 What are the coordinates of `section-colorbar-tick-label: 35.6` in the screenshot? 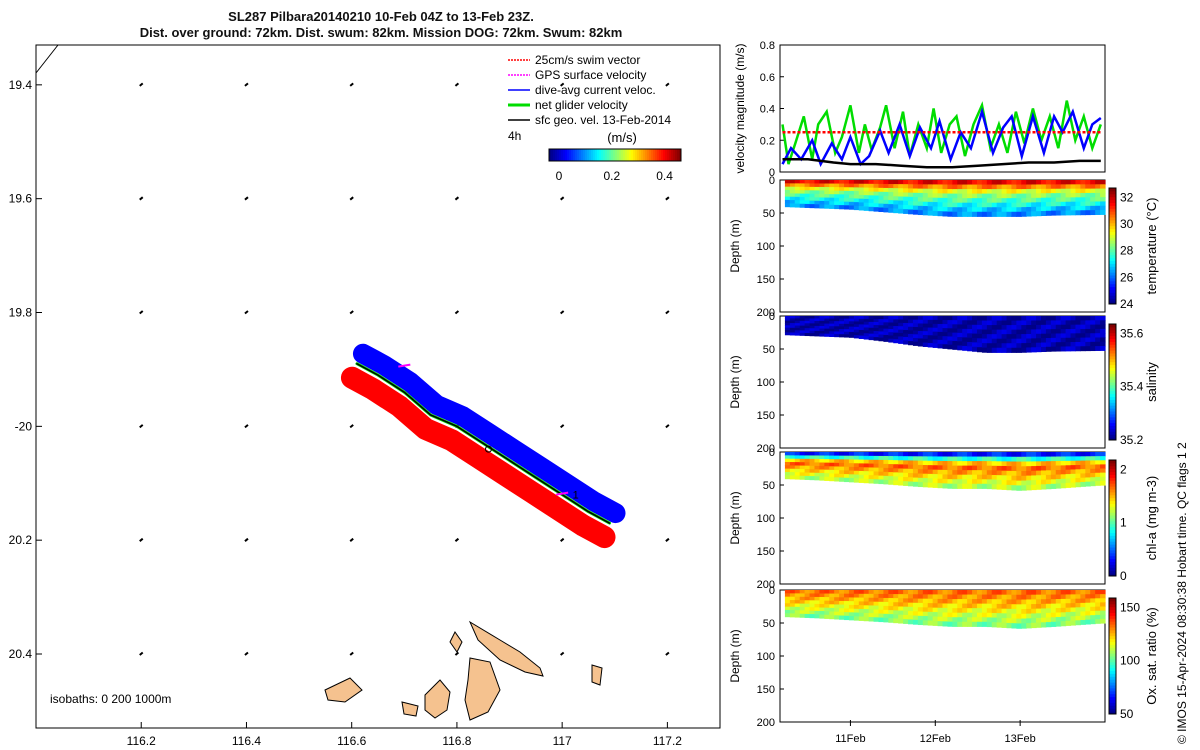 It's located at (1132, 333).